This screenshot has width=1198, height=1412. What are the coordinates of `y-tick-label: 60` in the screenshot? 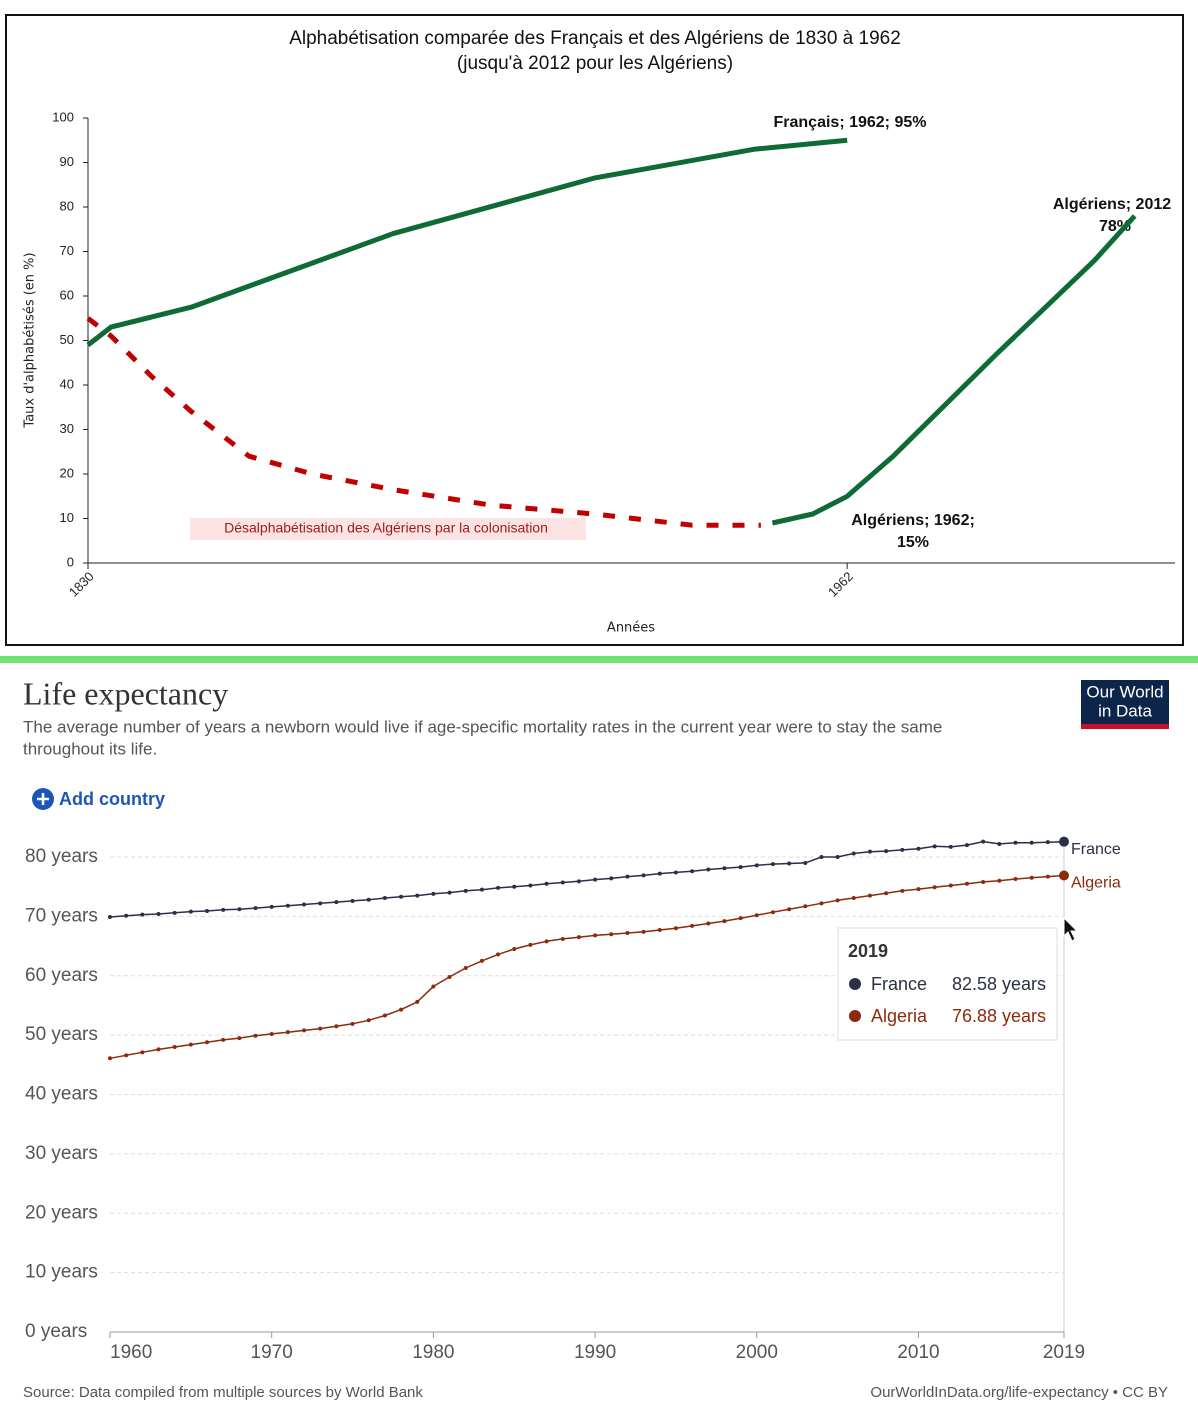 It's located at (67, 294).